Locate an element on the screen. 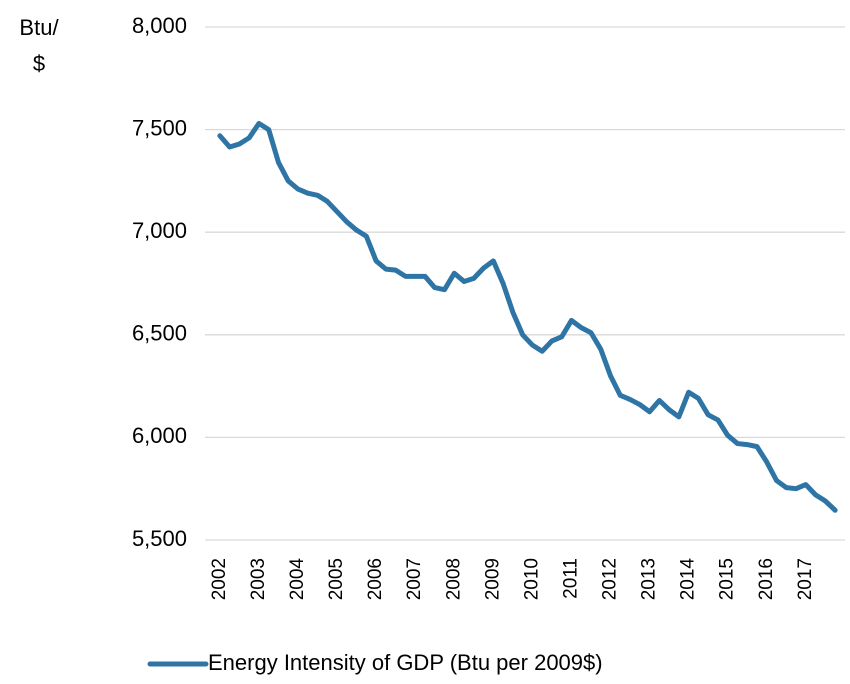 Image resolution: width=850 pixels, height=684 pixels. x-tick-label: 2013 is located at coordinates (649, 579).